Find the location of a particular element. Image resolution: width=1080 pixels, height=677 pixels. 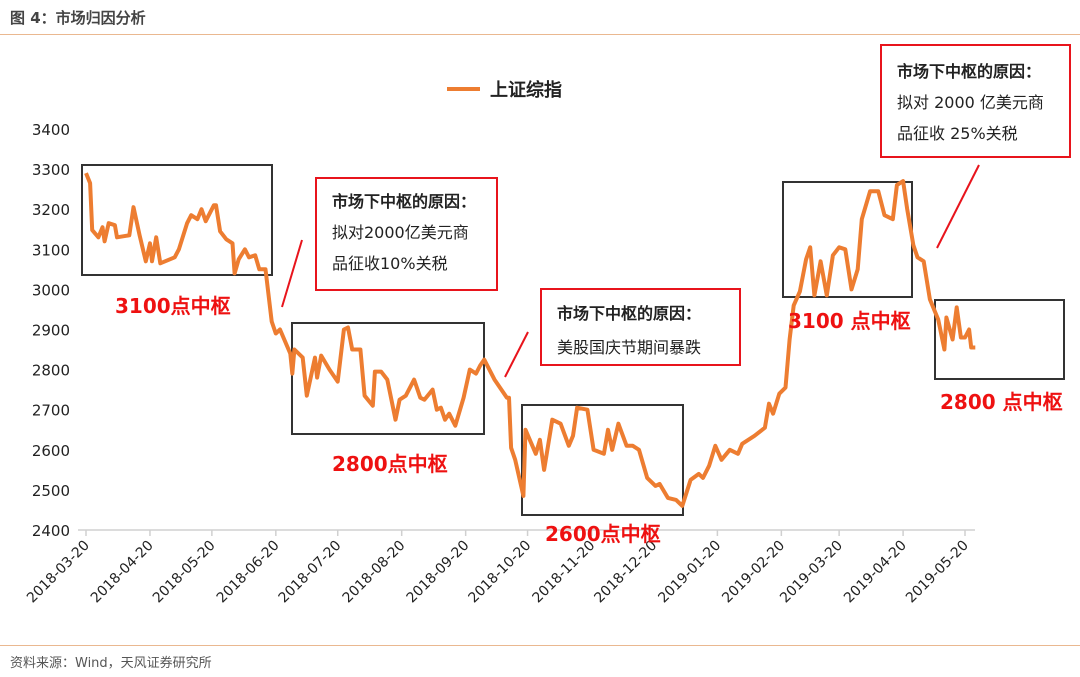

reason-text-3: 市场下中枢的原因： 拟对 2000 亿美元商 品征收 25%关税 is located at coordinates (970, 102).